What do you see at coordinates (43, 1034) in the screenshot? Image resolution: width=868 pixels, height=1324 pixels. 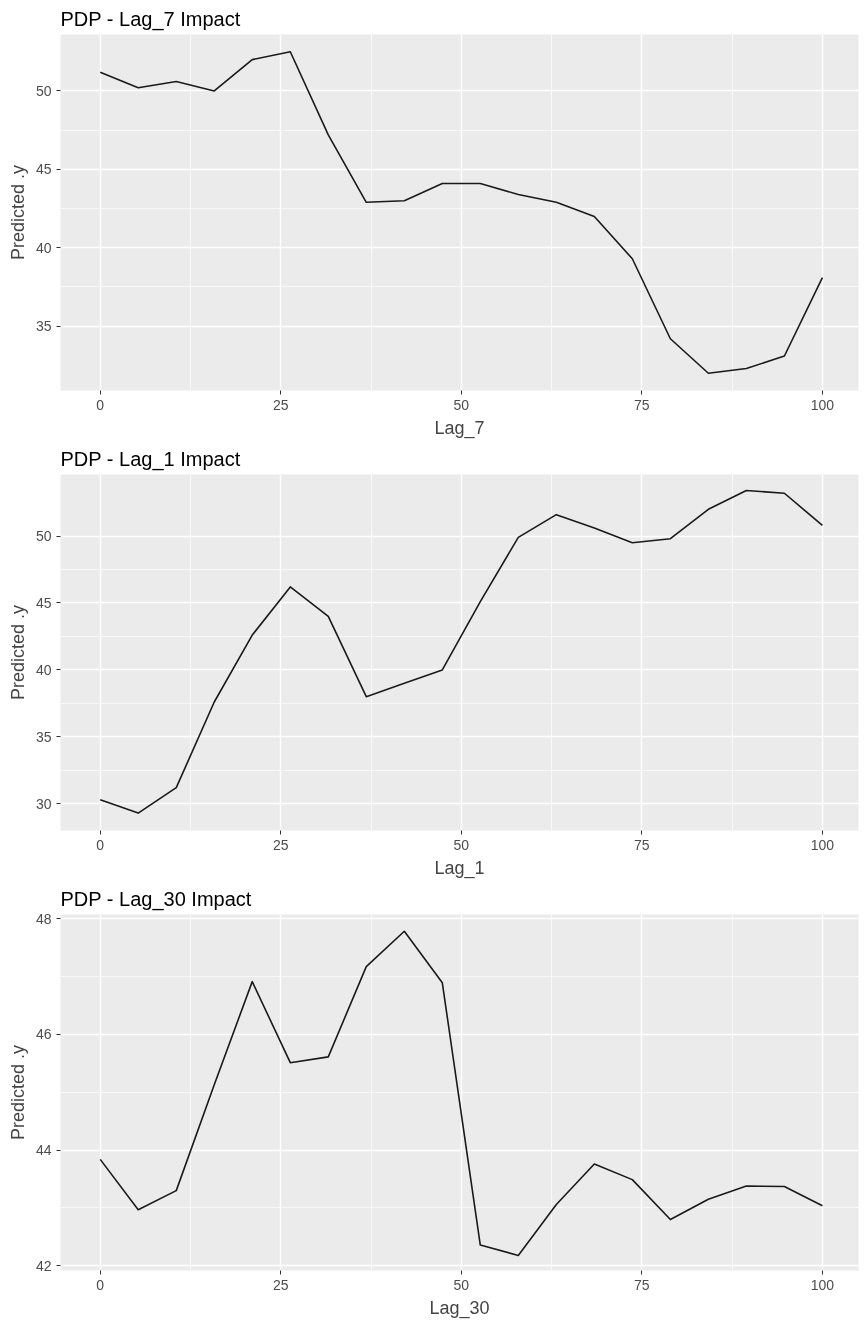 I see `y-tick-label: 46` at bounding box center [43, 1034].